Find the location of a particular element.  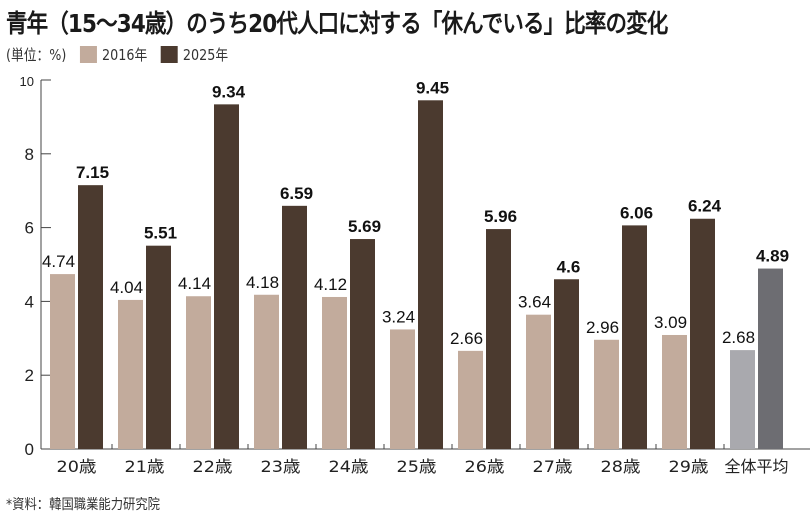

x-tick-label: 23歳 is located at coordinates (281, 466).